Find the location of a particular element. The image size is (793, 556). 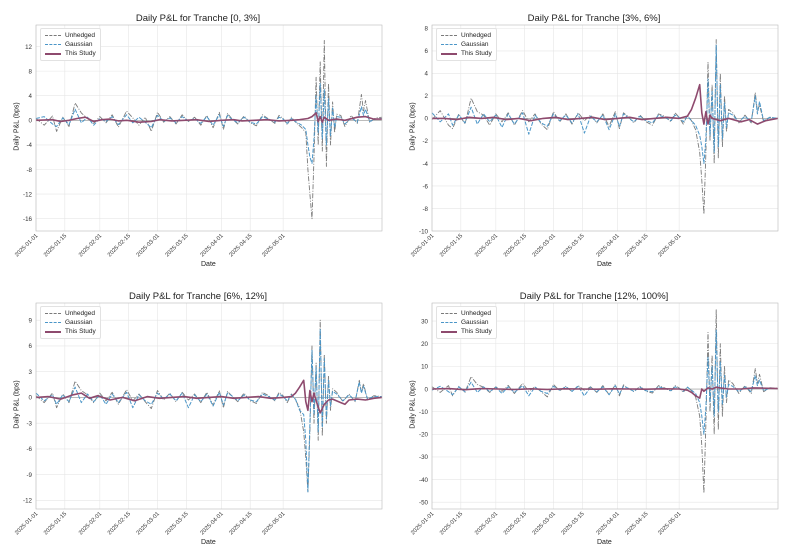

series-line-gaussian is located at coordinates (605, 104).